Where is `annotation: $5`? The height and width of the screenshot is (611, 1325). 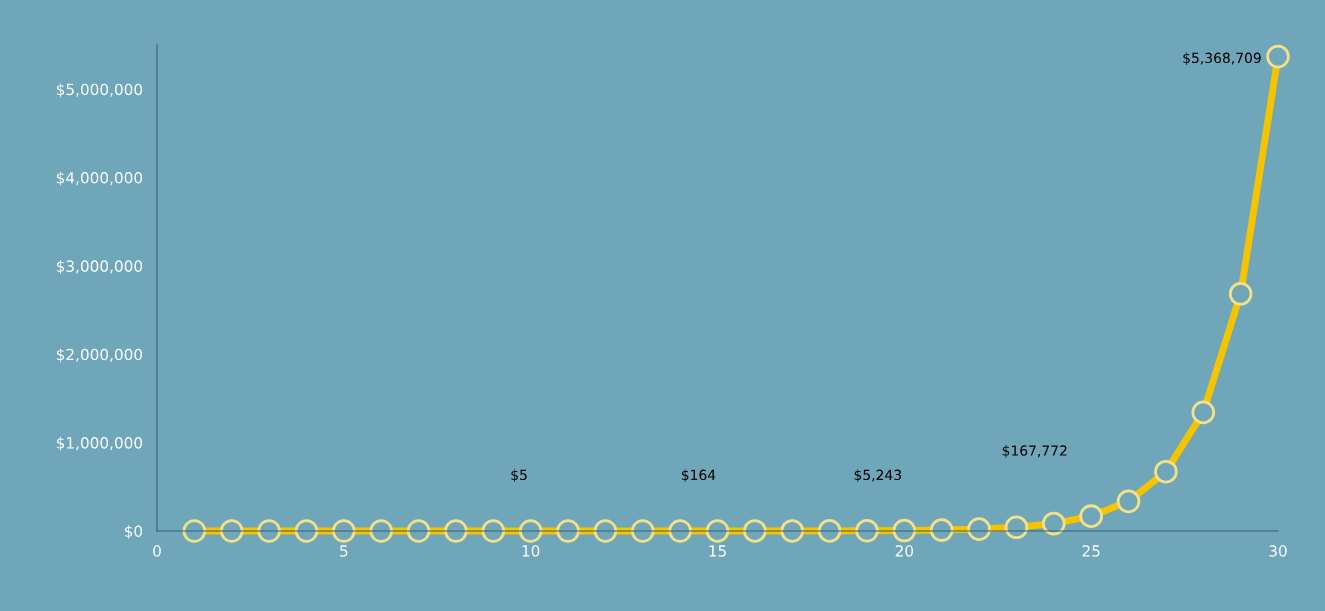
annotation: $5 is located at coordinates (519, 475).